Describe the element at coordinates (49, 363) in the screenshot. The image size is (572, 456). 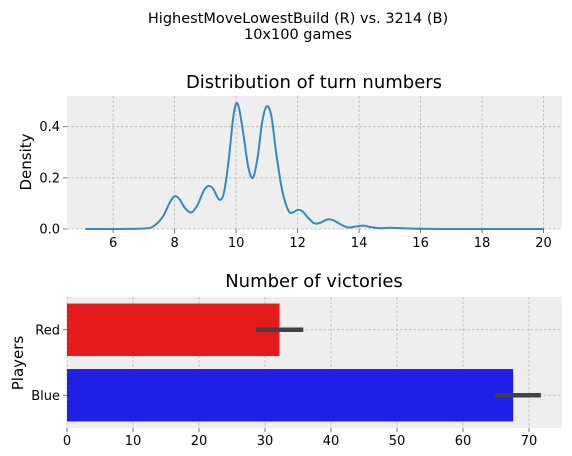
I see `bar-y-ticks: Red Blue` at that location.